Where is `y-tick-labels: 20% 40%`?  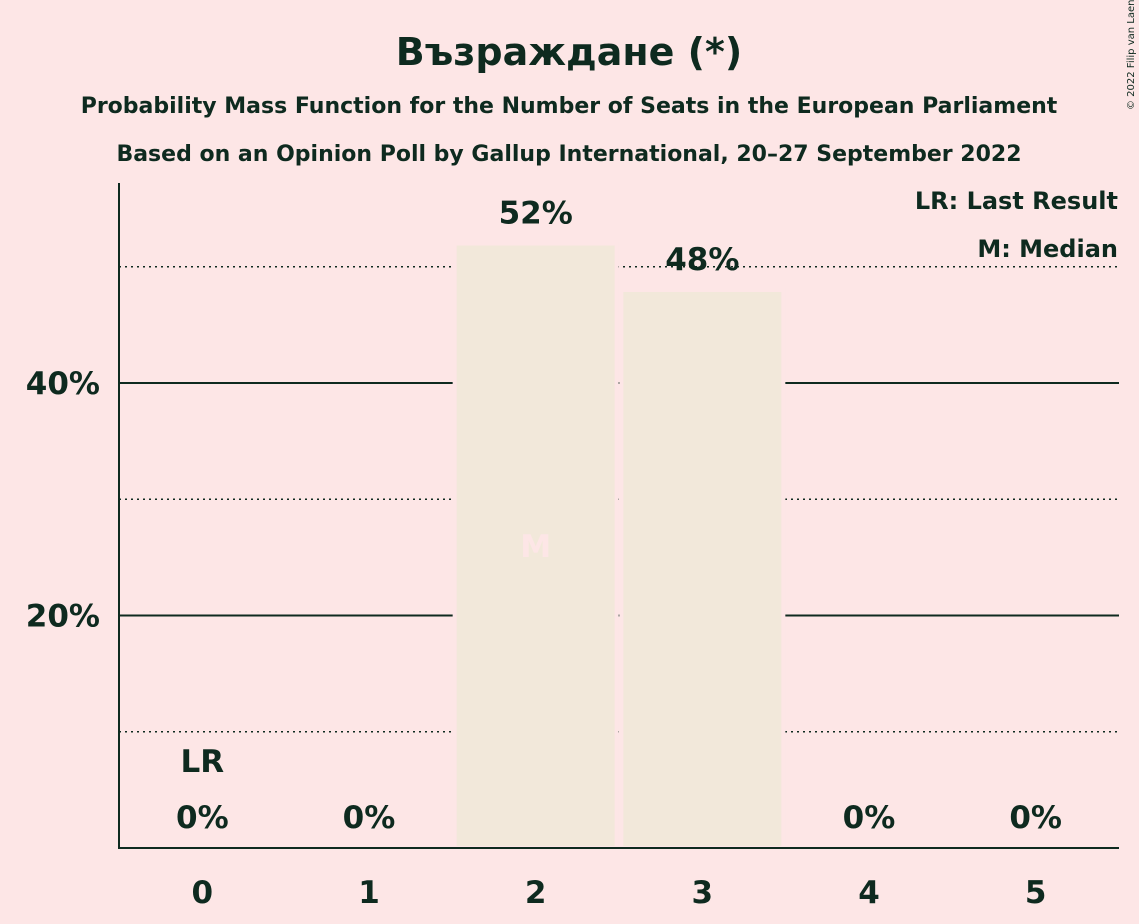 y-tick-labels: 20% 40% is located at coordinates (62, 499).